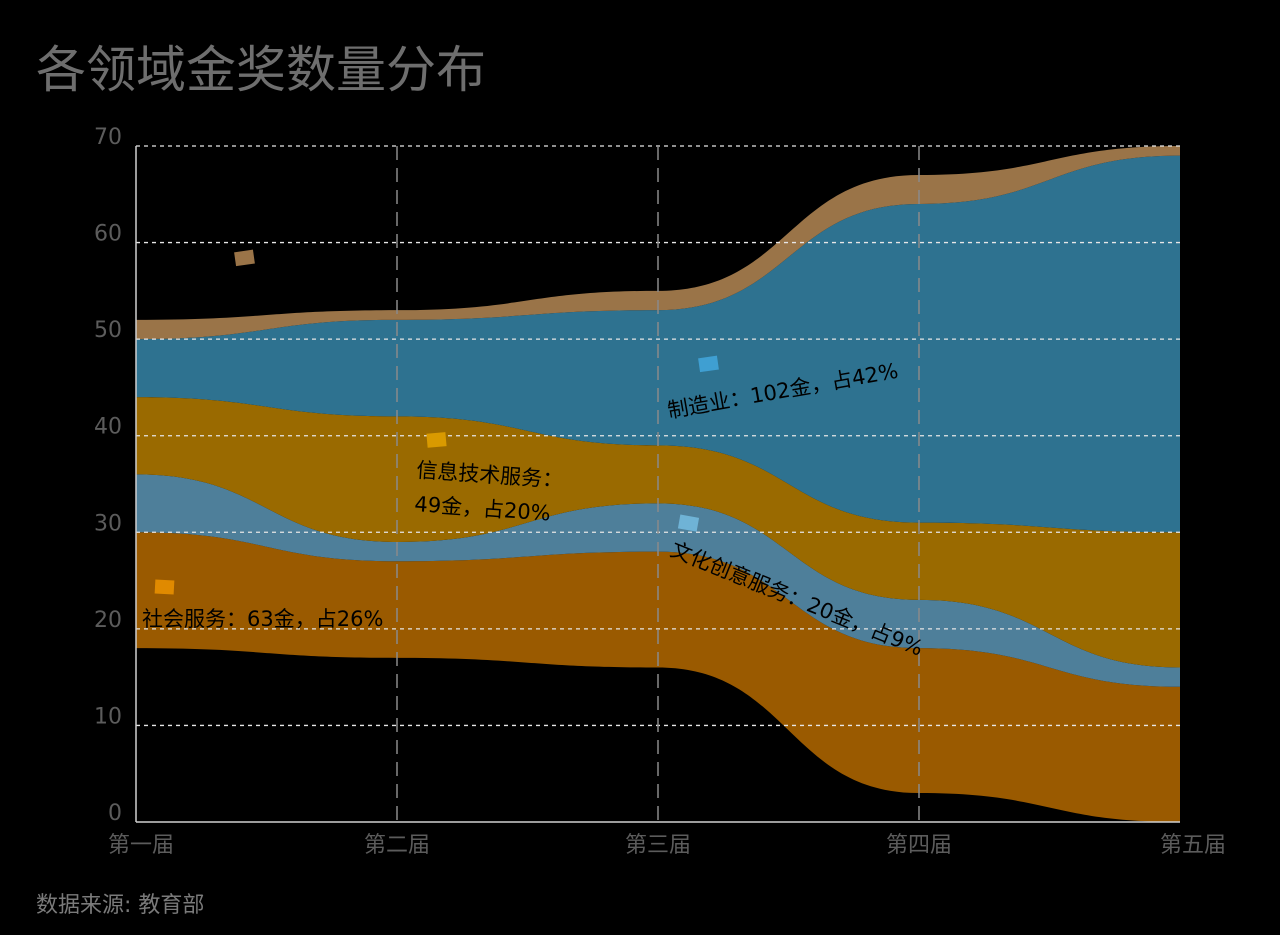 The width and height of the screenshot is (1280, 935). I want to click on data-source: 数据来源: 教育部, so click(120, 905).